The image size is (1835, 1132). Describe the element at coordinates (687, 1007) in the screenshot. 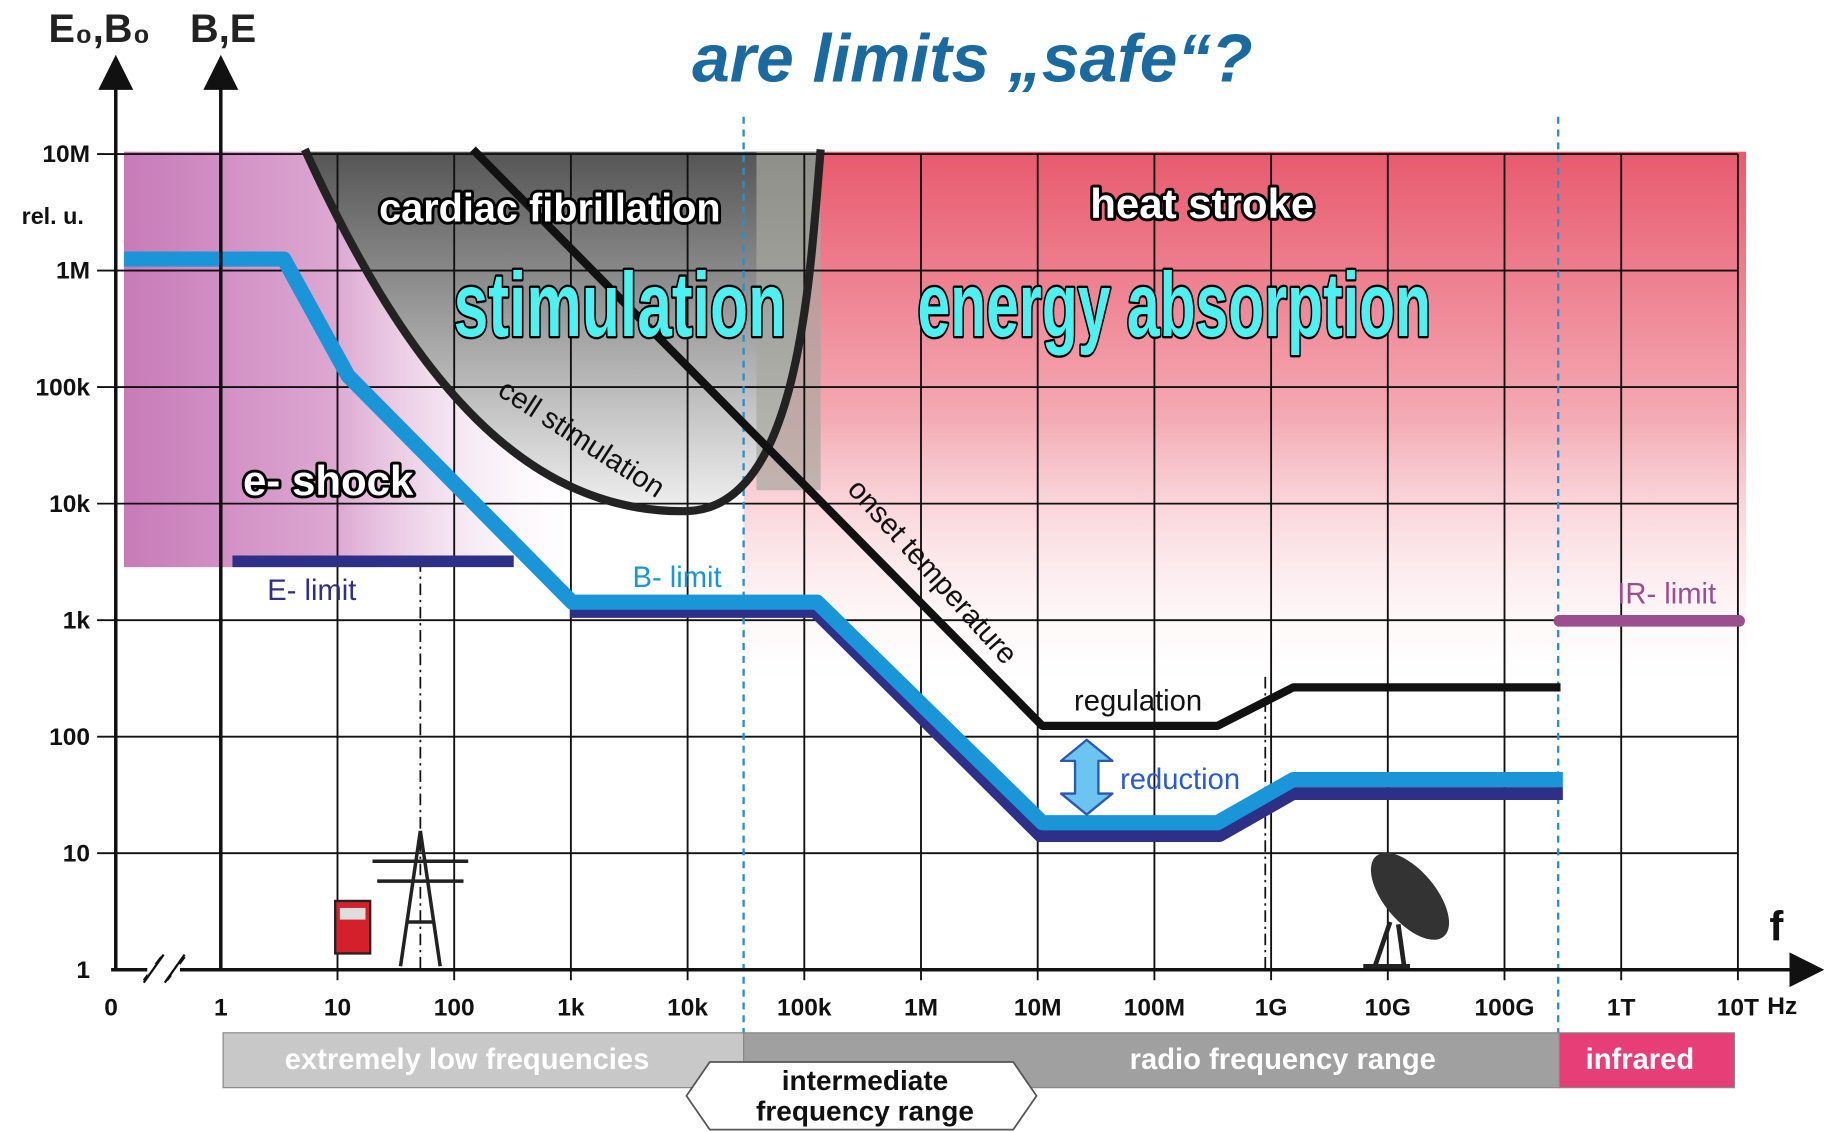

I see `x-tick-label: 10k` at that location.